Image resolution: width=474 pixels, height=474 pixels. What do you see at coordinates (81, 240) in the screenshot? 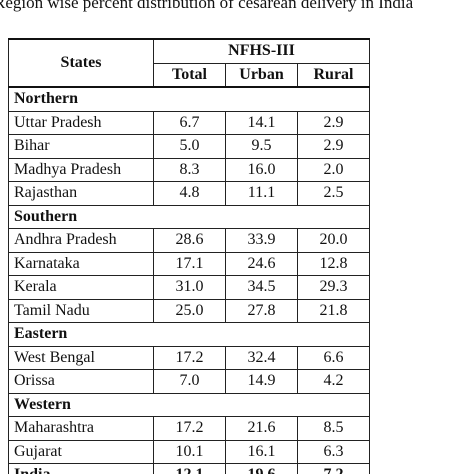
I see `state-name: Andhra Pradesh` at bounding box center [81, 240].